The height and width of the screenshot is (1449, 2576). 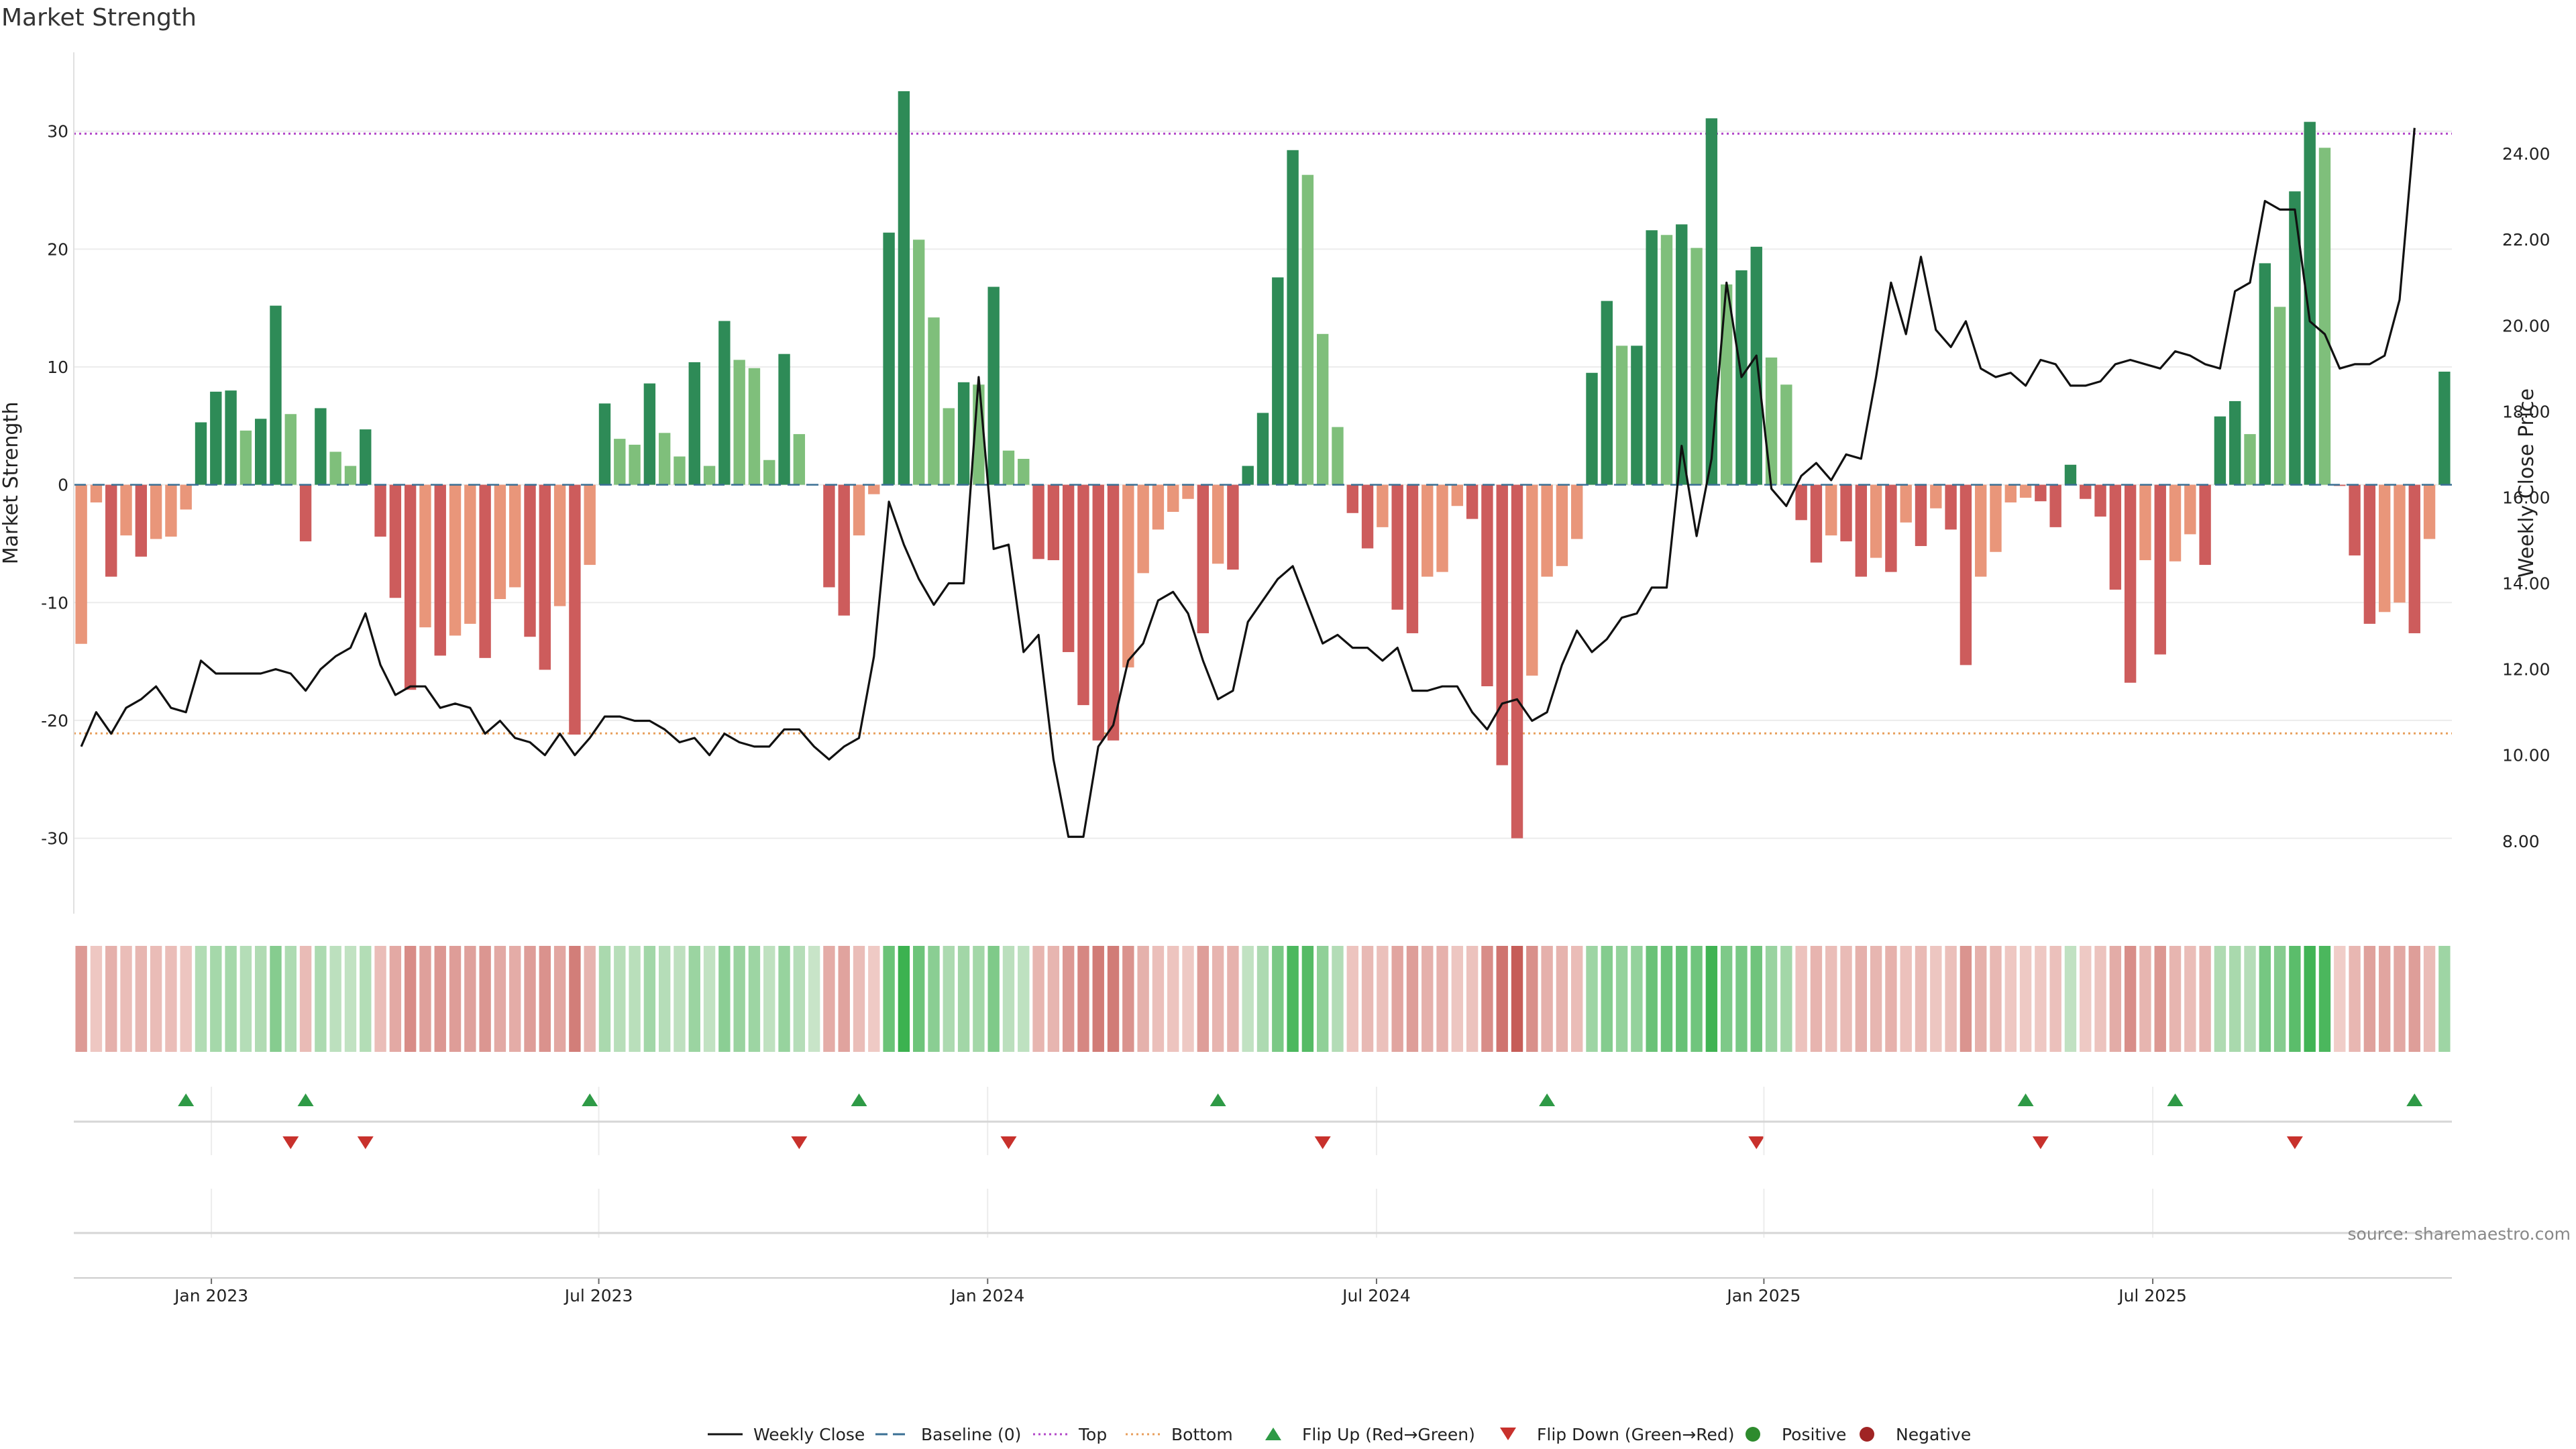 What do you see at coordinates (57, 367) in the screenshot?
I see `left-tick-label: 10` at bounding box center [57, 367].